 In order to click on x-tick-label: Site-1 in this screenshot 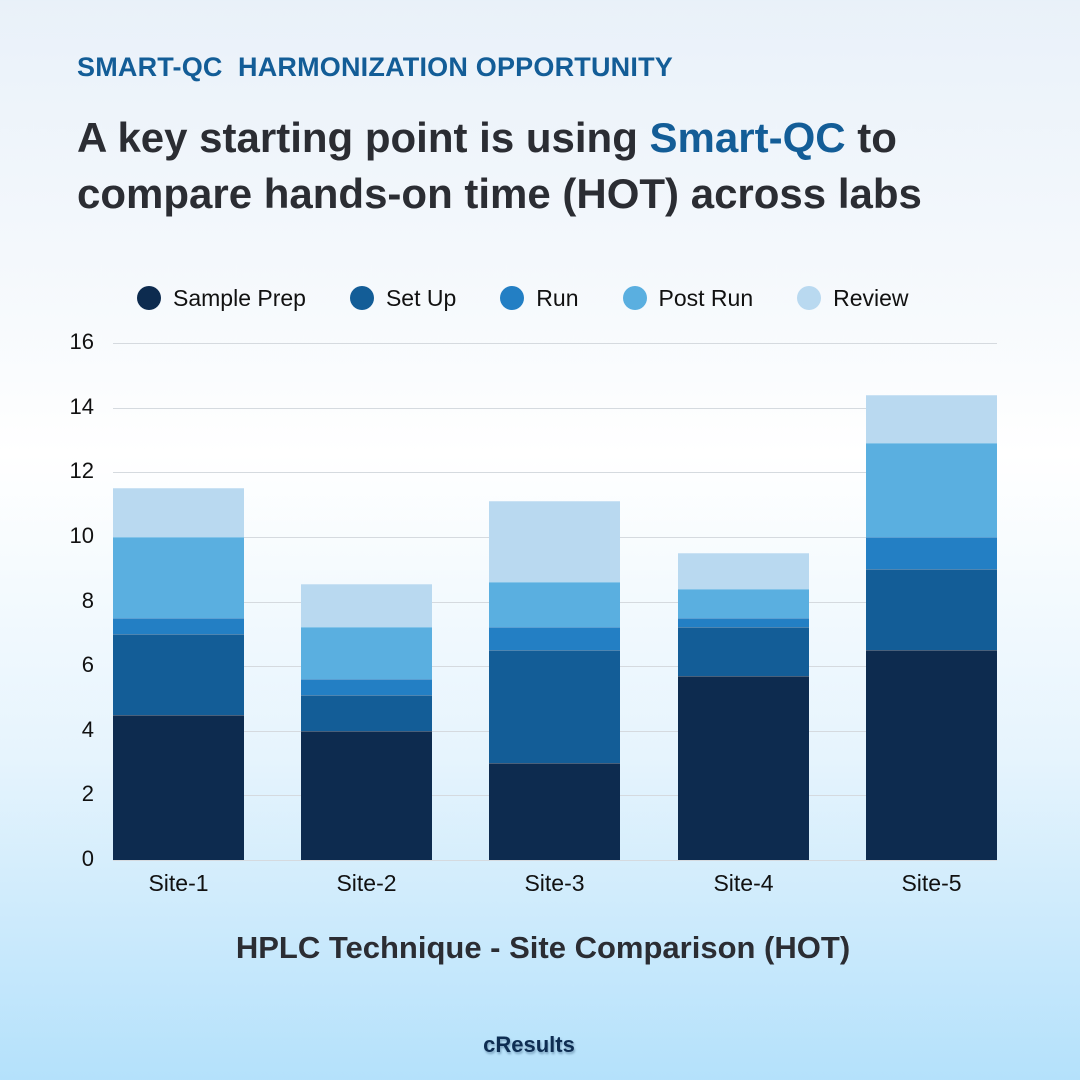, I will do `click(178, 883)`.